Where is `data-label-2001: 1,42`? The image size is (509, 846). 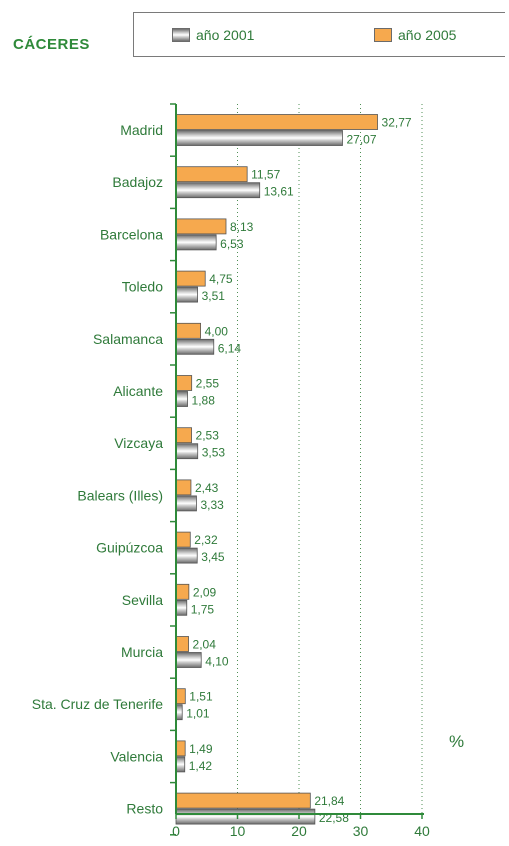 data-label-2001: 1,42 is located at coordinates (201, 766).